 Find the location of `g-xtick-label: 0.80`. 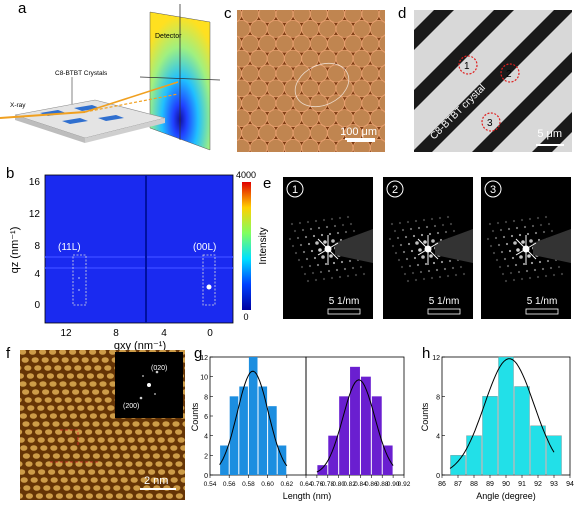

g-xtick-label: 0.80 is located at coordinates (338, 484).